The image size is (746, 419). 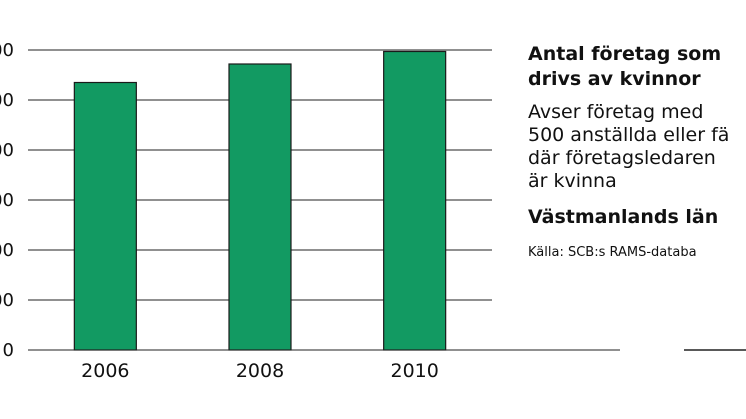 I want to click on chart-title-line-2: drivs av kvinnor, so click(x=614, y=79).